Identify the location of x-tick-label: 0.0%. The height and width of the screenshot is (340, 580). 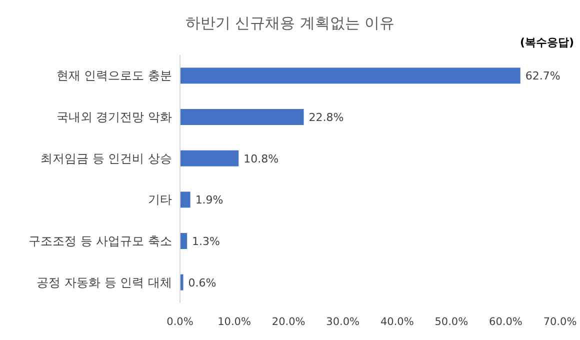
(180, 322).